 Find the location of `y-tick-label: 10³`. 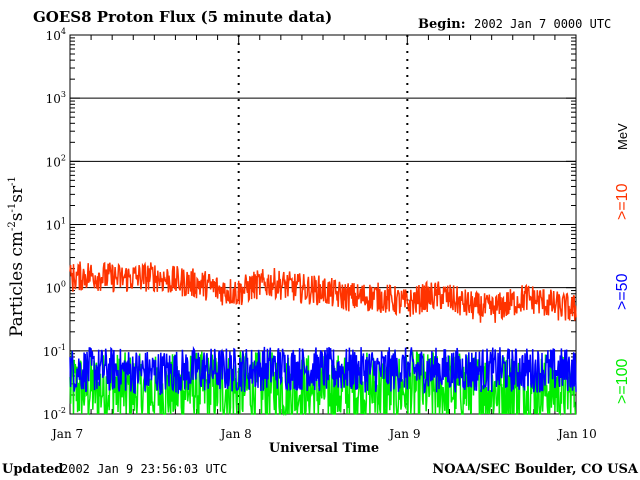

y-tick-label: 10³ is located at coordinates (56, 98).